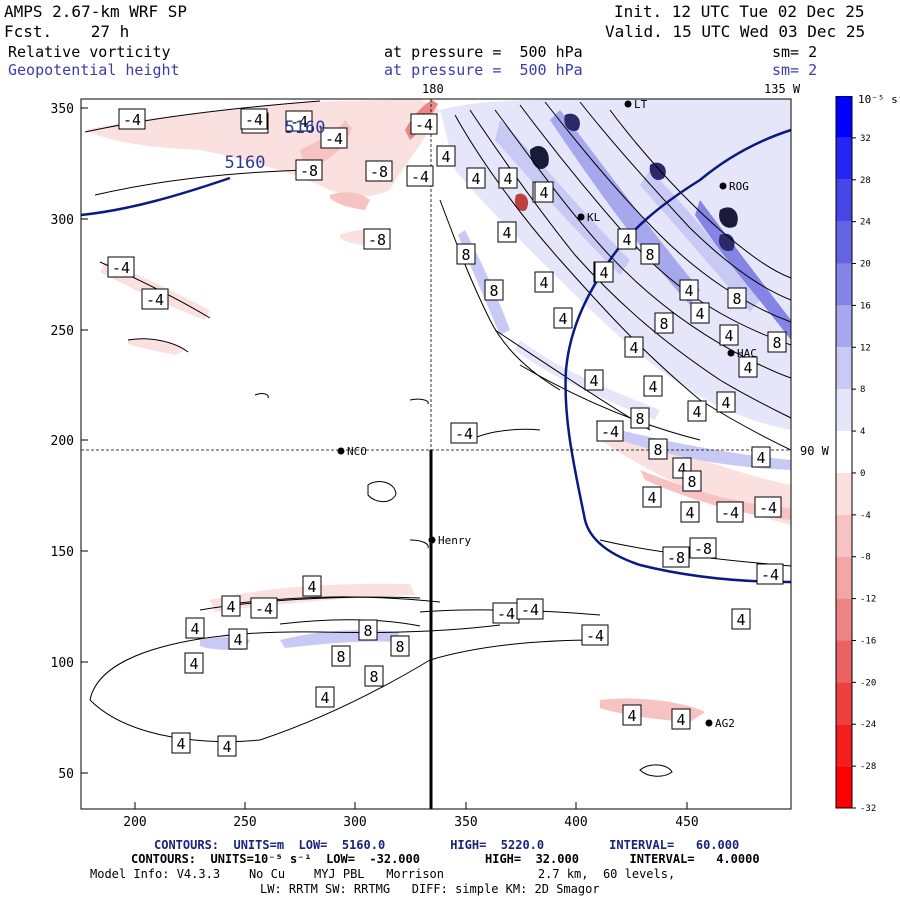  I want to click on valid-time: Valid. 15 UTC Wed 03 Dec 25, so click(735, 31).